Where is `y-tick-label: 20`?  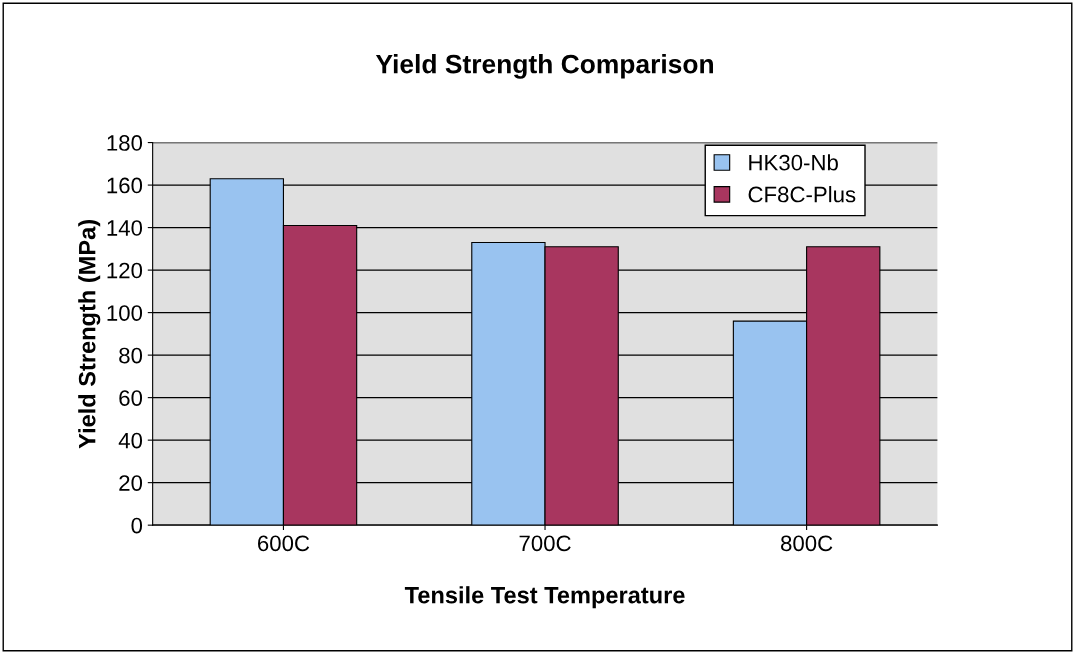
y-tick-label: 20 is located at coordinates (131, 483).